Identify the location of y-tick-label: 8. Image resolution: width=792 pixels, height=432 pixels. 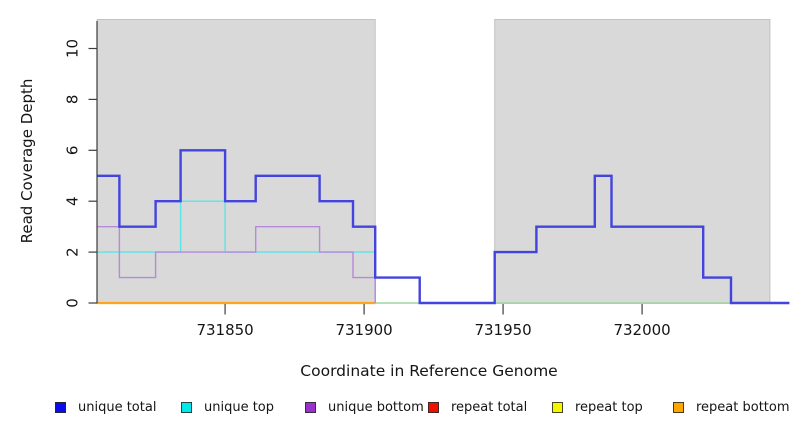
(73, 100).